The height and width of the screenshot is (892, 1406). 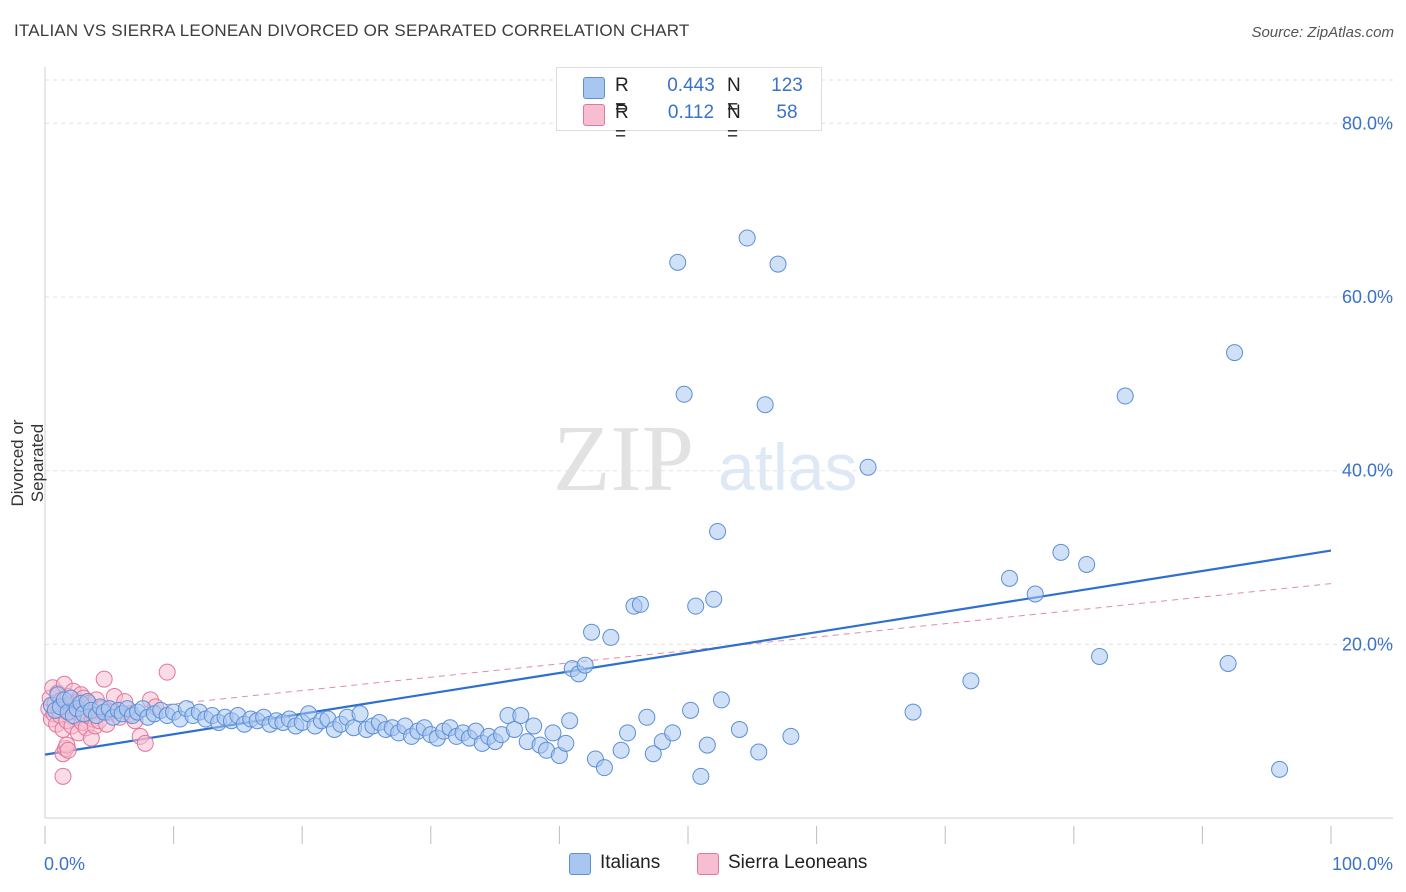 I want to click on x-tick-labels: 0.0% 100.0%, so click(x=718, y=864).